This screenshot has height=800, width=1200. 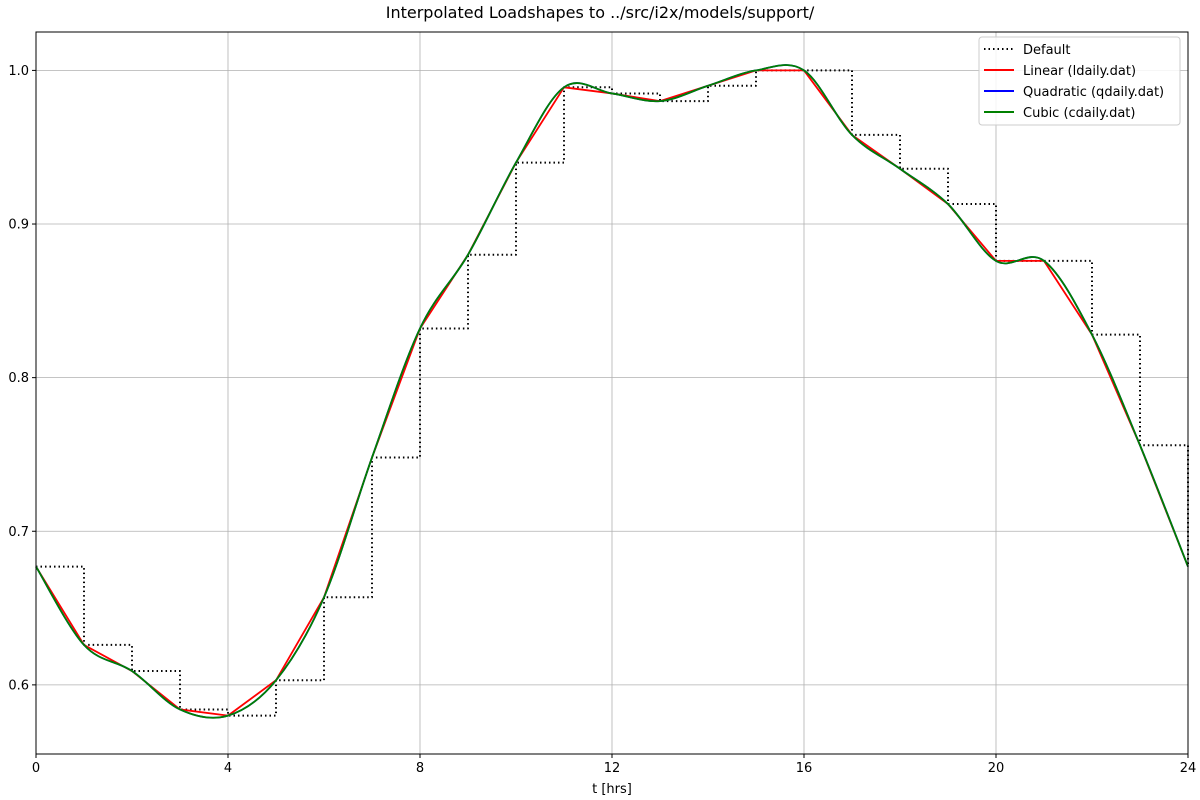 I want to click on x-tick-label: 8, so click(x=420, y=768).